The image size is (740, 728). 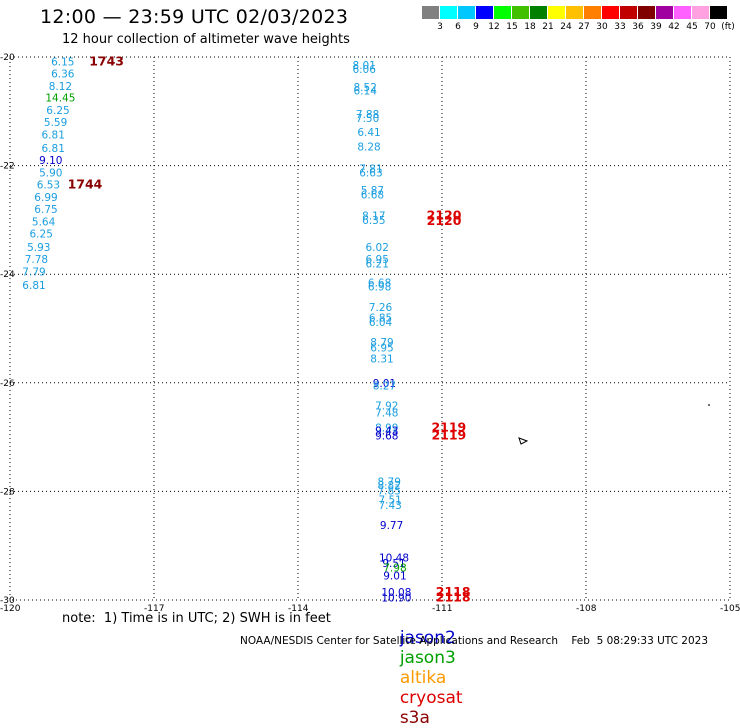 I want to click on wave-height-value: 6.75, so click(x=45, y=210).